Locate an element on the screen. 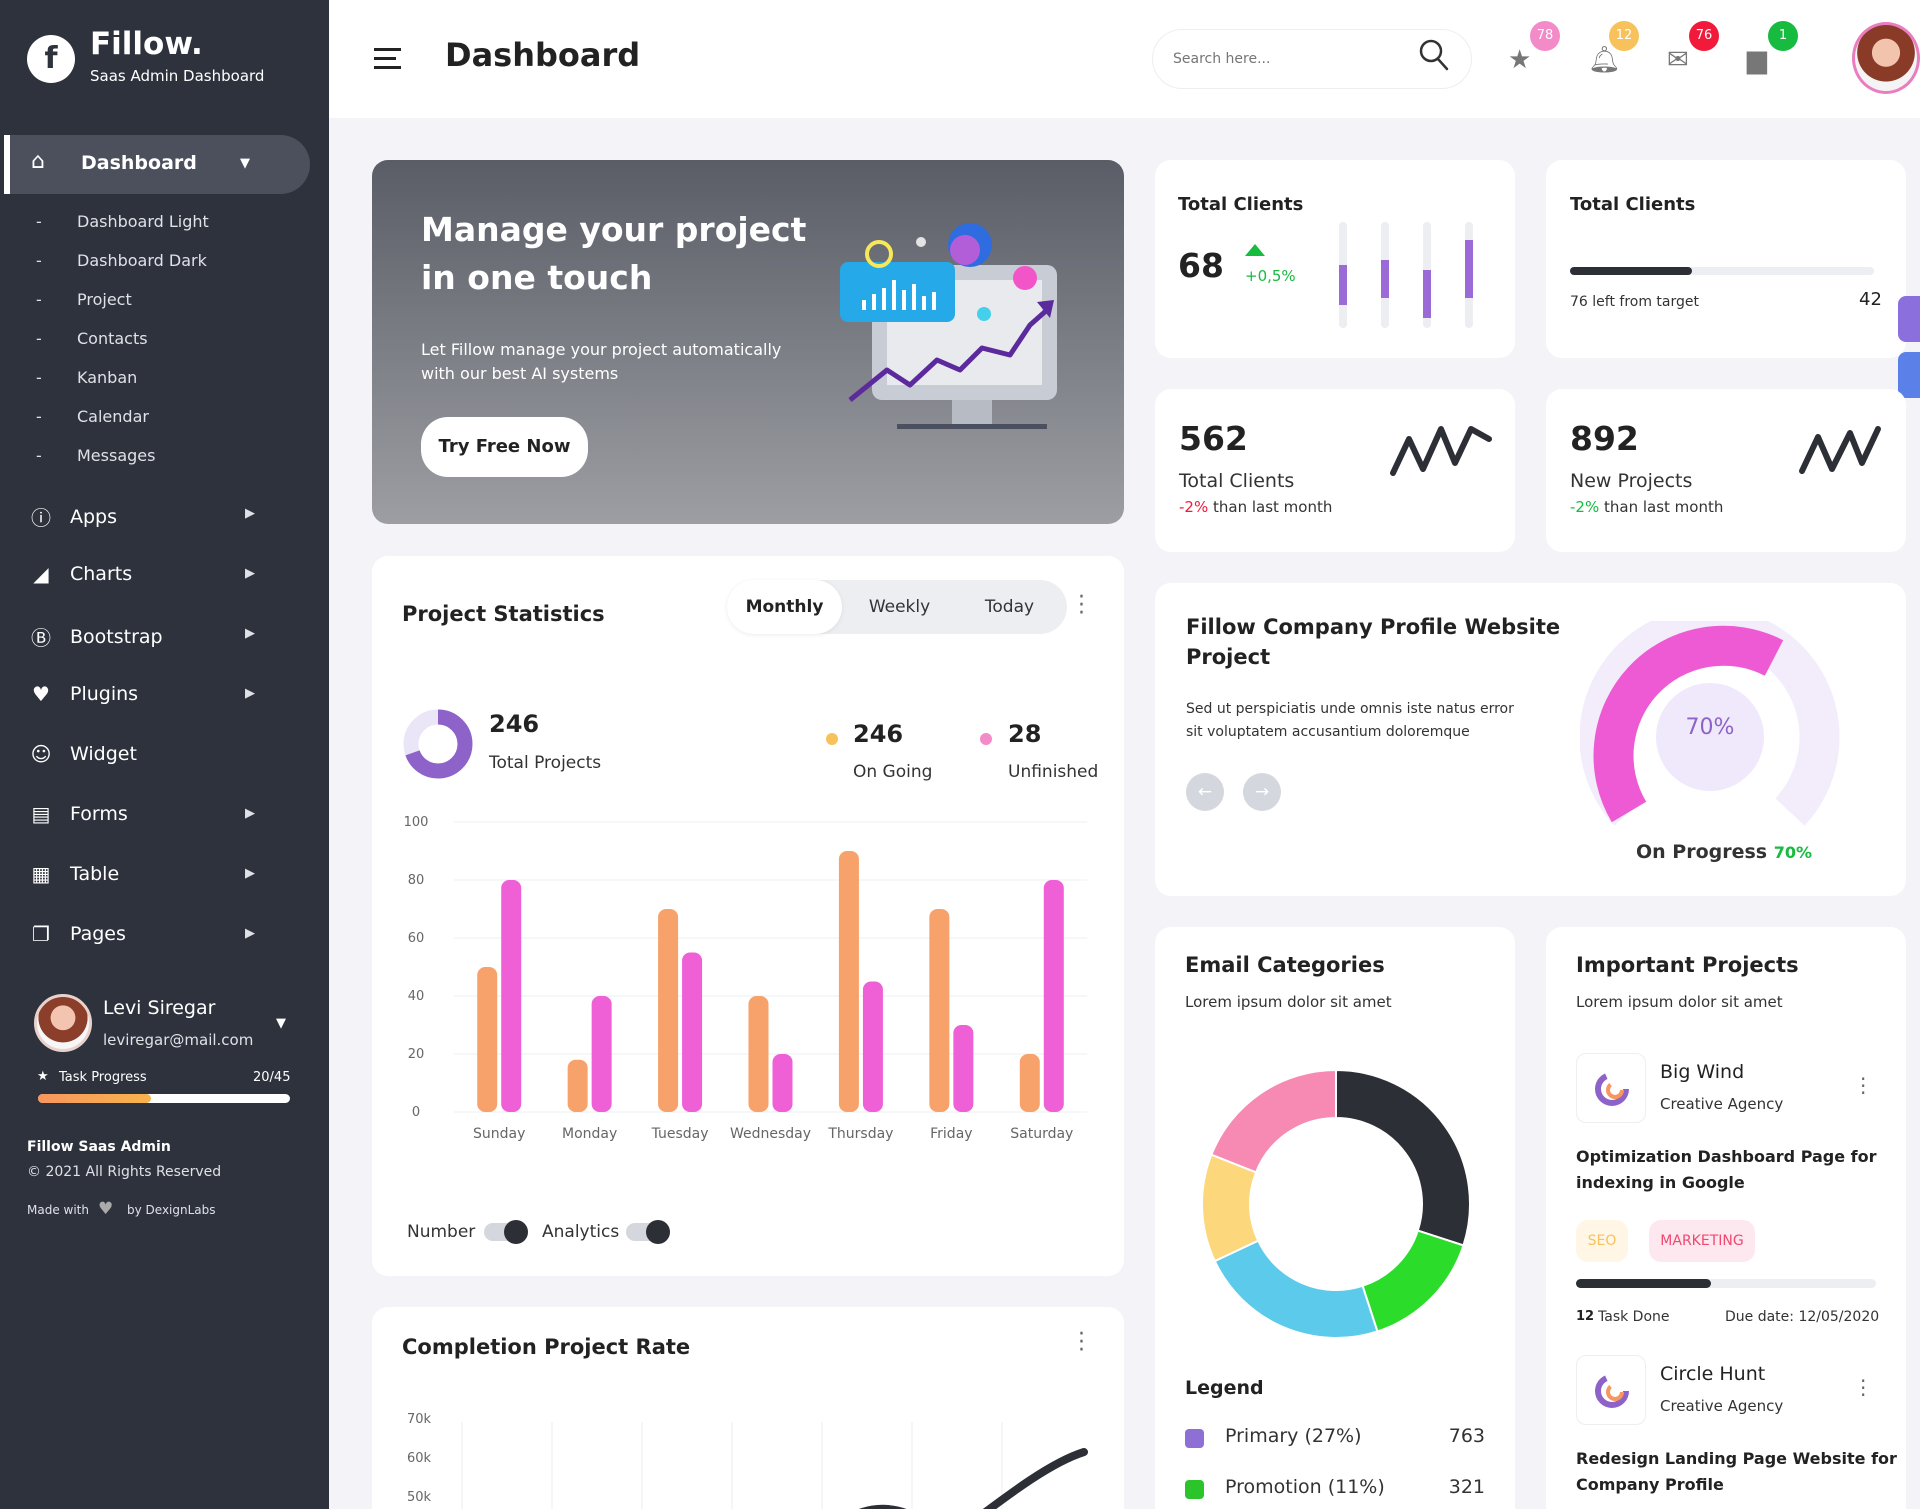 The width and height of the screenshot is (1920, 1509). sidebar-item-label: Apps is located at coordinates (94, 516).